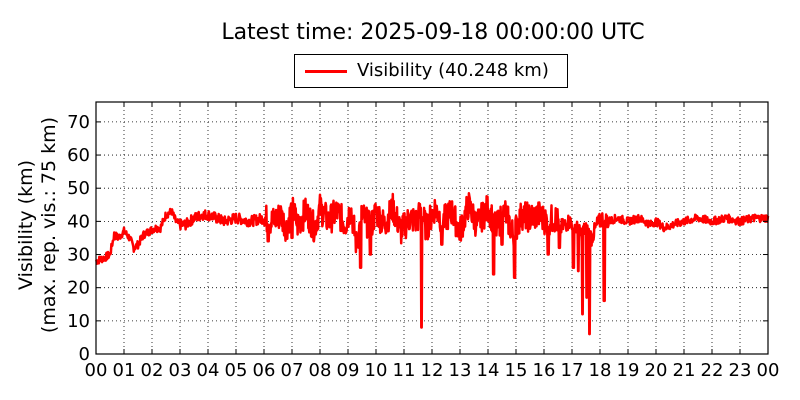 Image resolution: width=800 pixels, height=400 pixels. Describe the element at coordinates (628, 370) in the screenshot. I see `x-tick-label: 19` at that location.